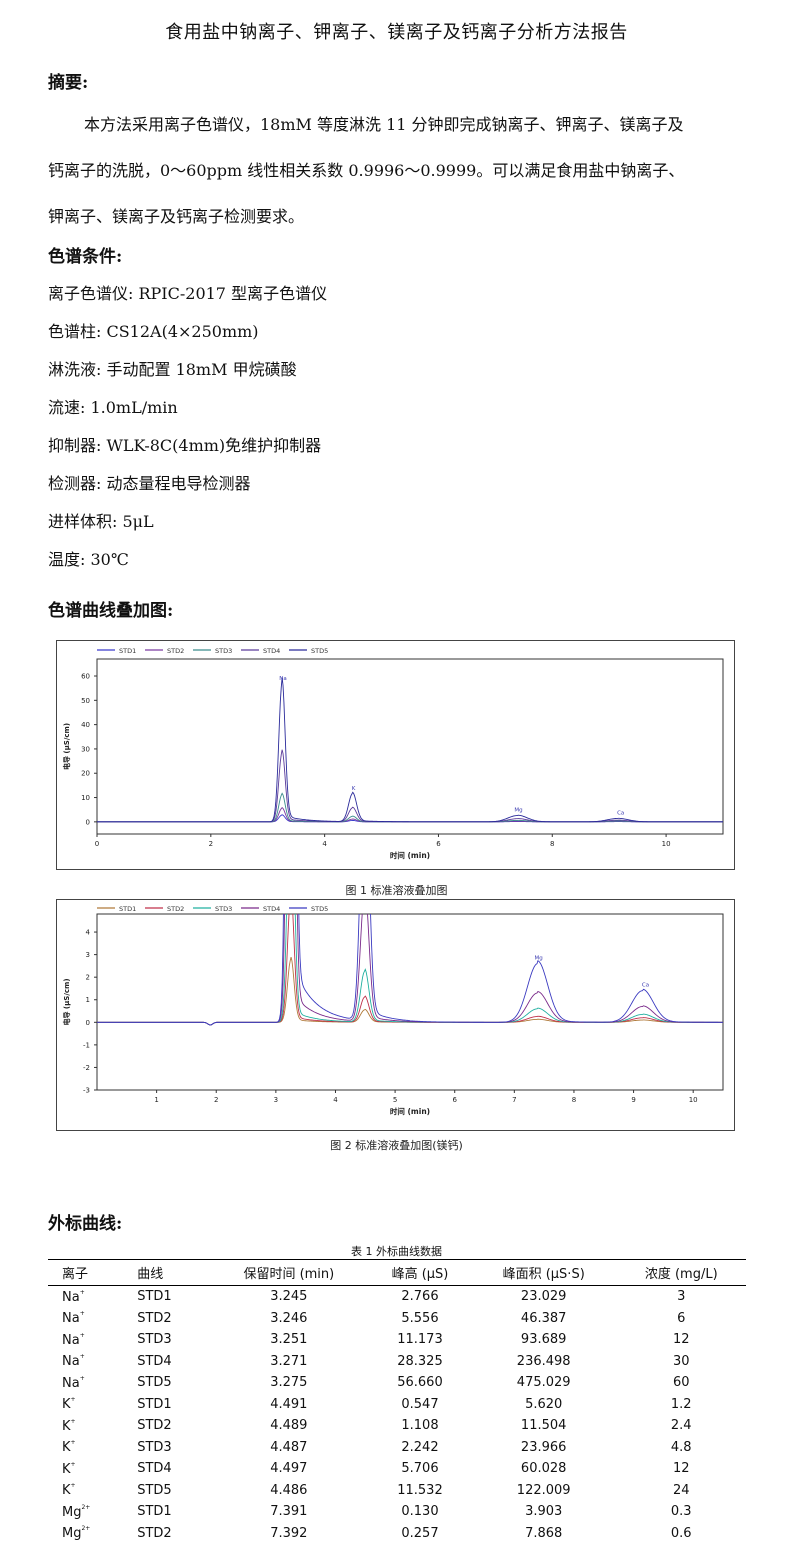 The height and width of the screenshot is (1545, 793). What do you see at coordinates (85, 725) in the screenshot?
I see `y-tick-label: 40` at bounding box center [85, 725].